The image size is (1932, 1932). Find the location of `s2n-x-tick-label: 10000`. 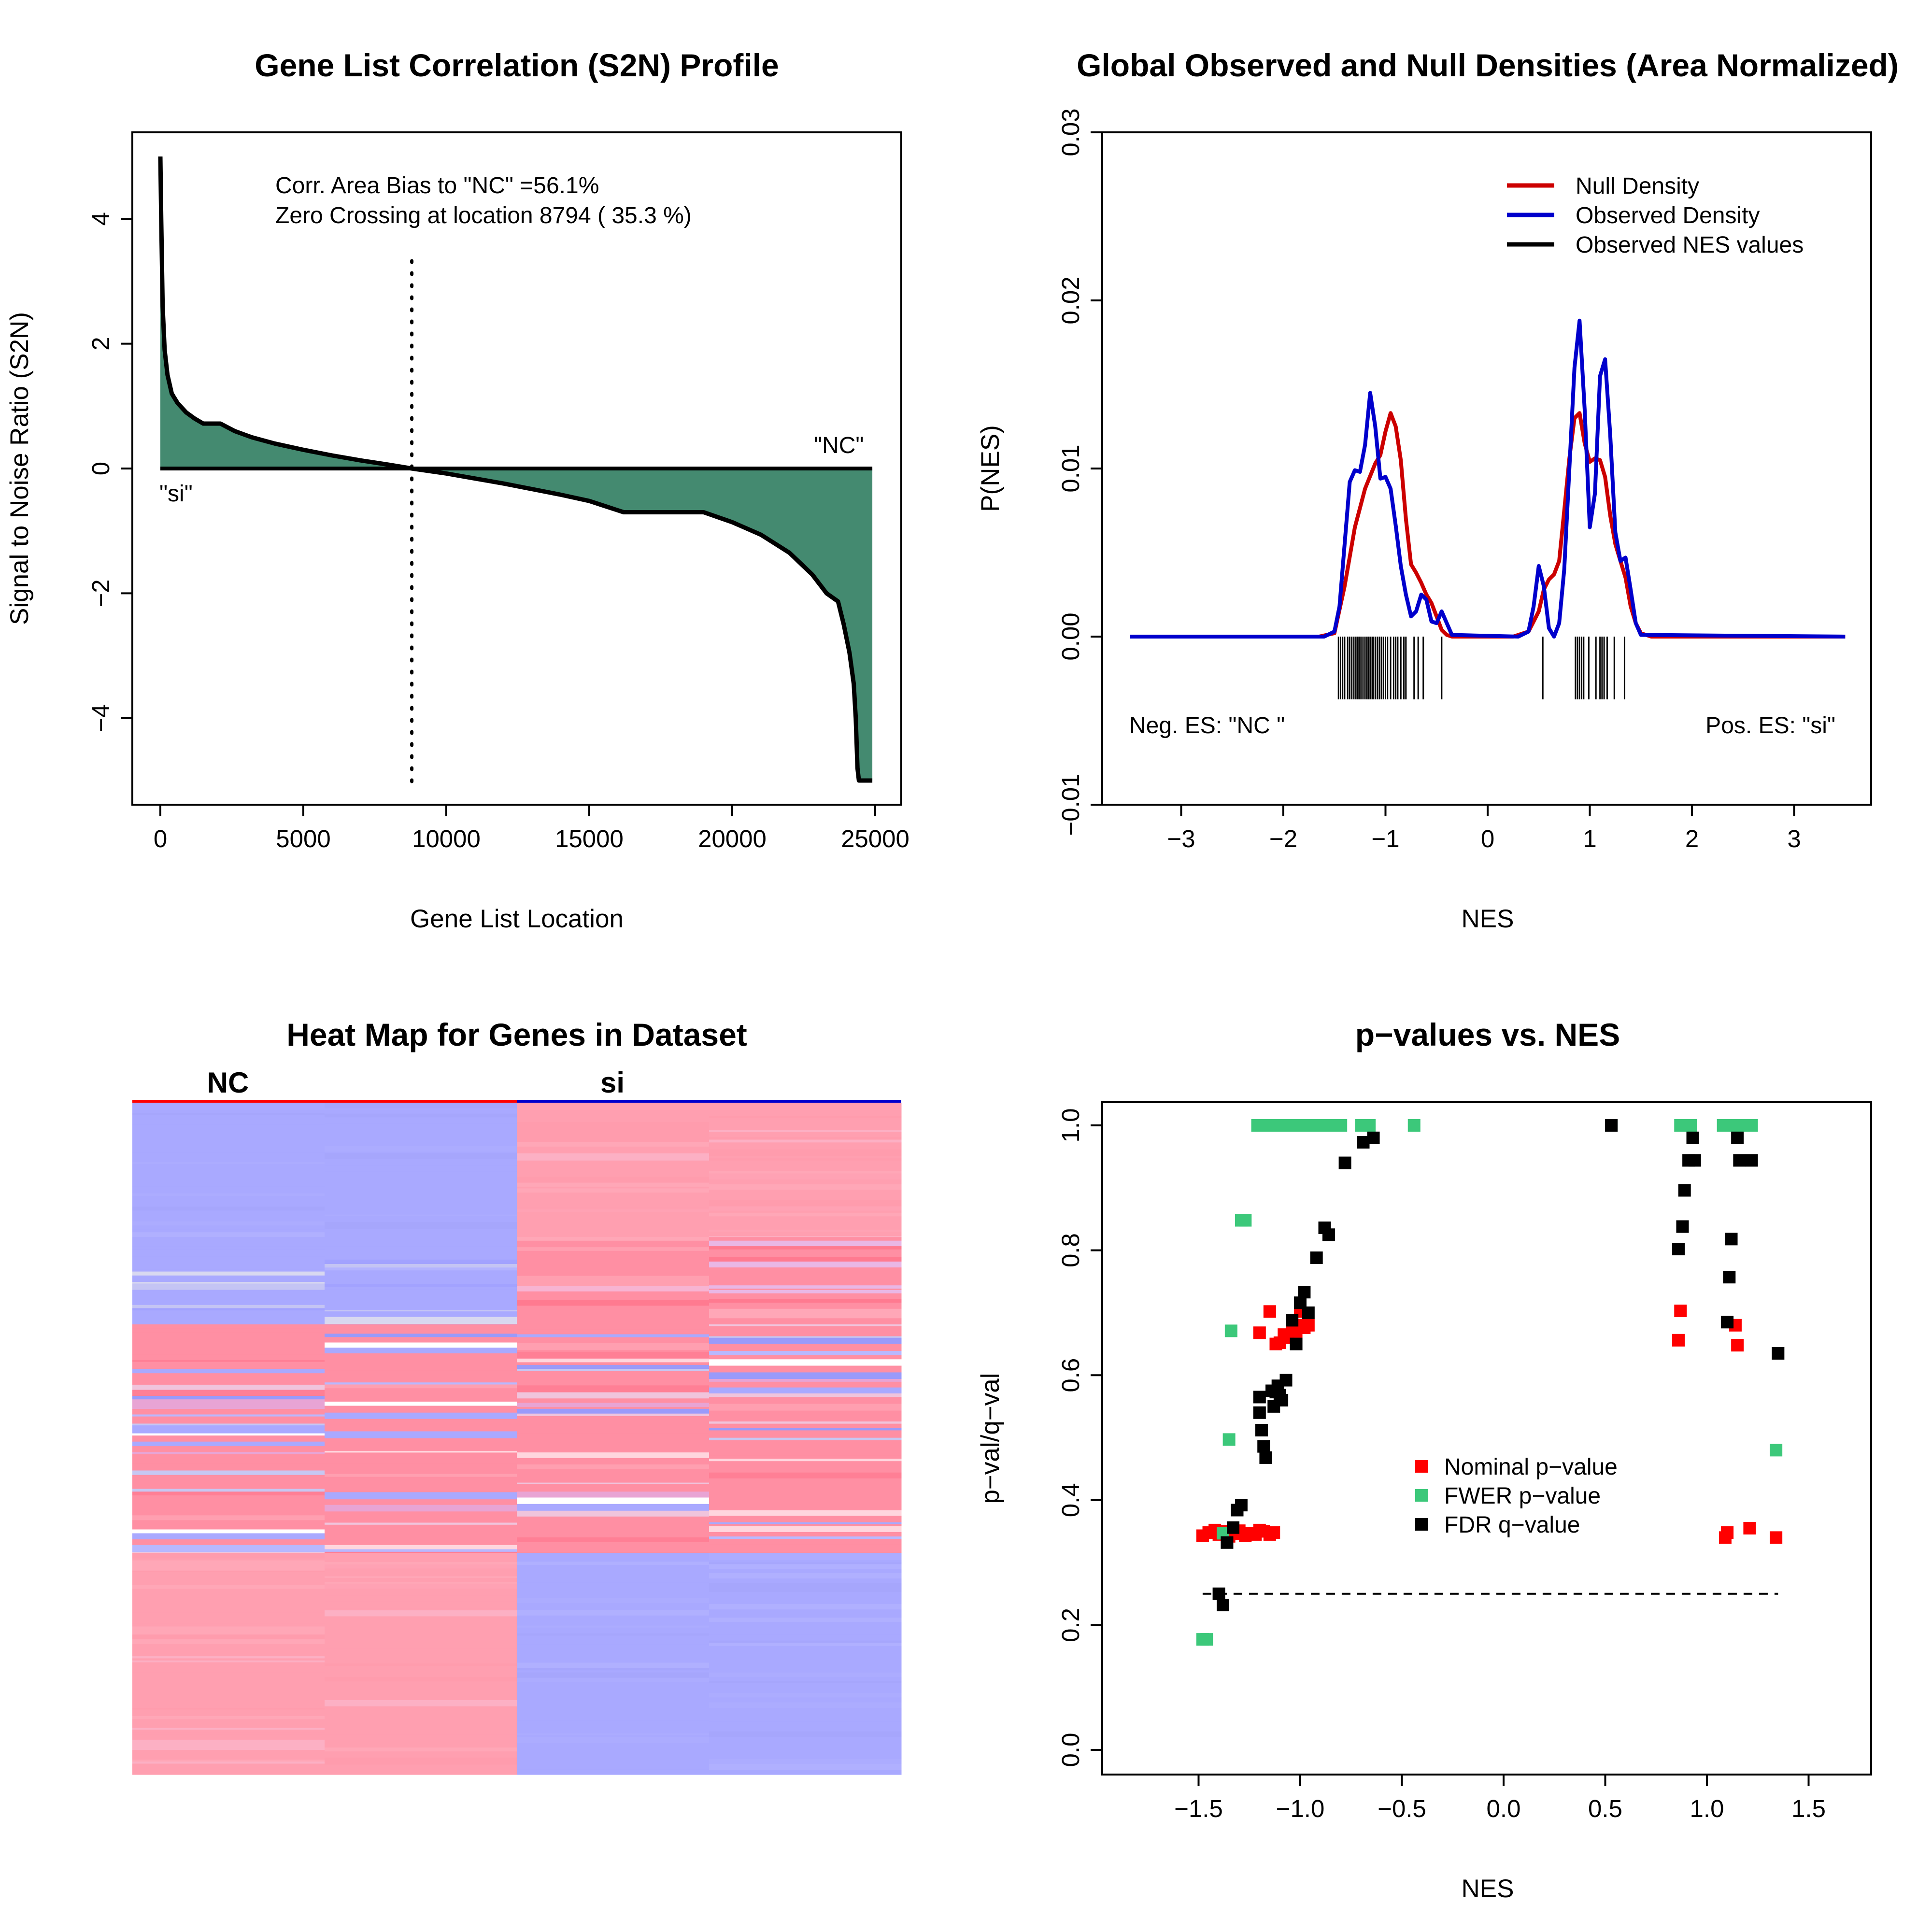

s2n-x-tick-label: 10000 is located at coordinates (446, 838).